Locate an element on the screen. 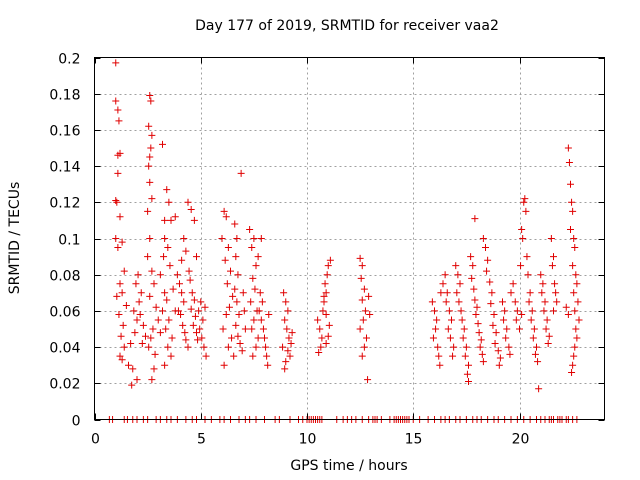 This screenshot has width=640, height=480. x-tick-label: 5 is located at coordinates (201, 440).